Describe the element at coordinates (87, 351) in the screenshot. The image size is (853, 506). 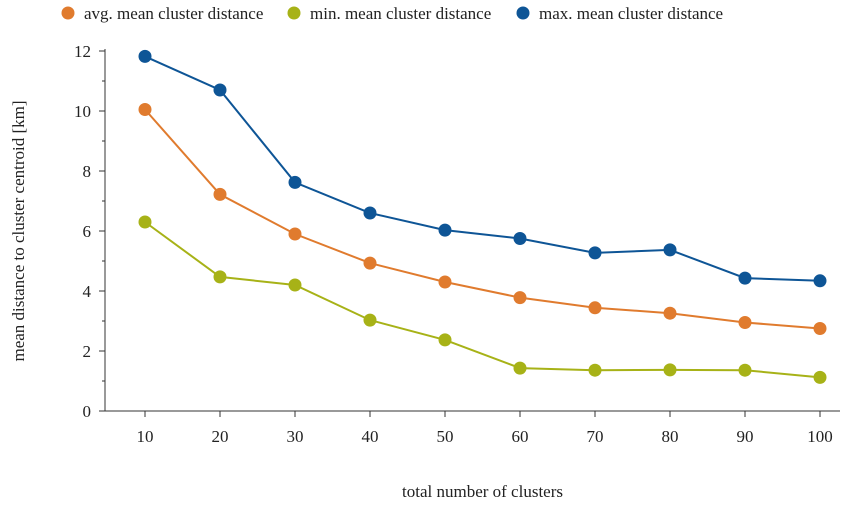
I see `y-tick-label: 2` at that location.